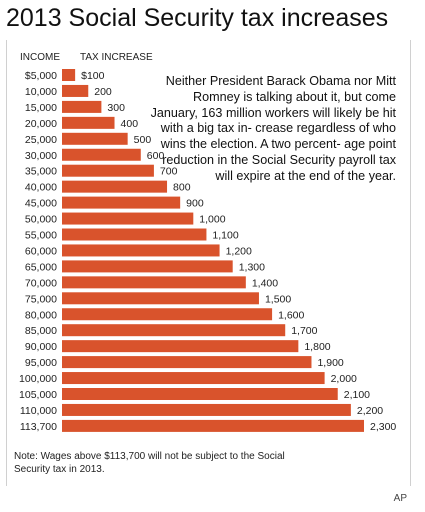 This screenshot has width=425, height=512. I want to click on income-tick-label: 100,000, so click(38, 379).